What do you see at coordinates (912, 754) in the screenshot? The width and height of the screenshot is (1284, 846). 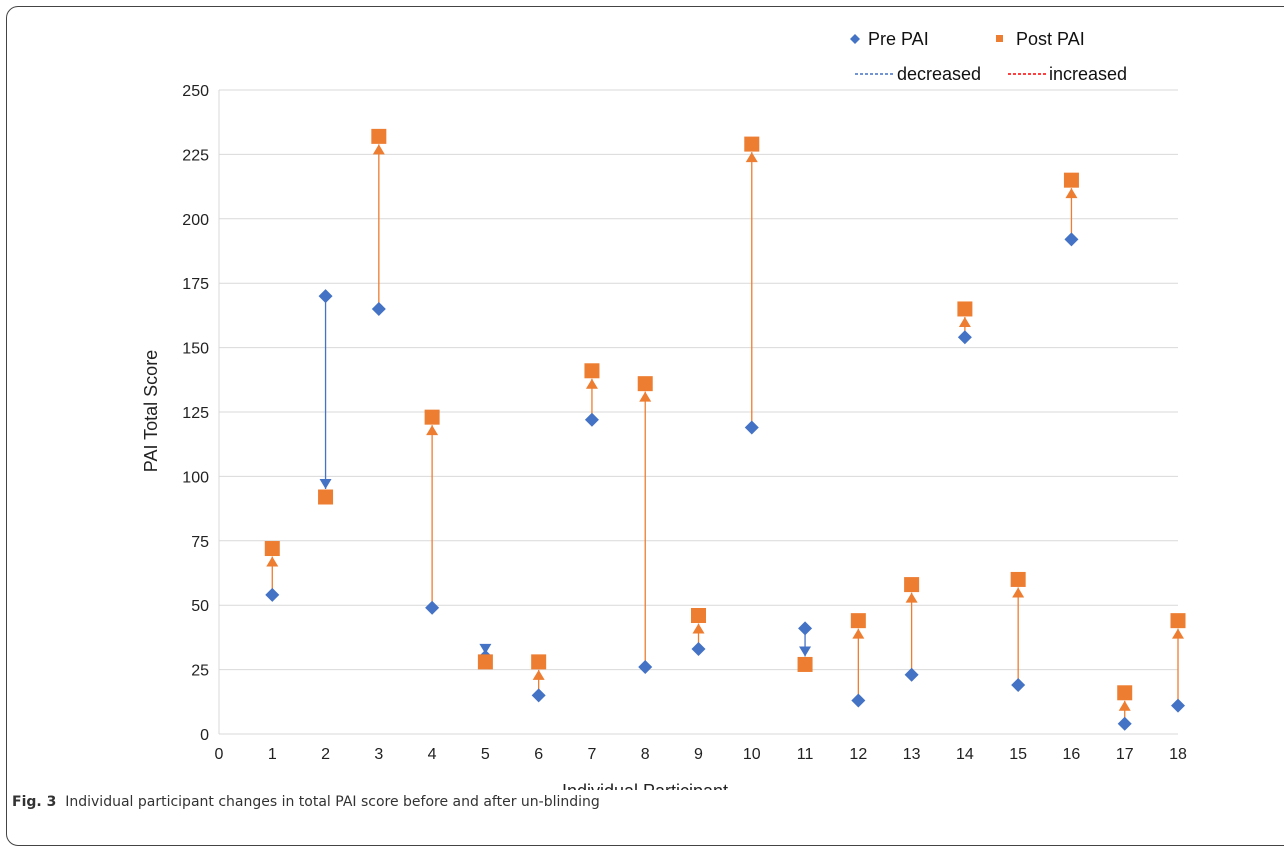 I see `x-tick-13: 13` at bounding box center [912, 754].